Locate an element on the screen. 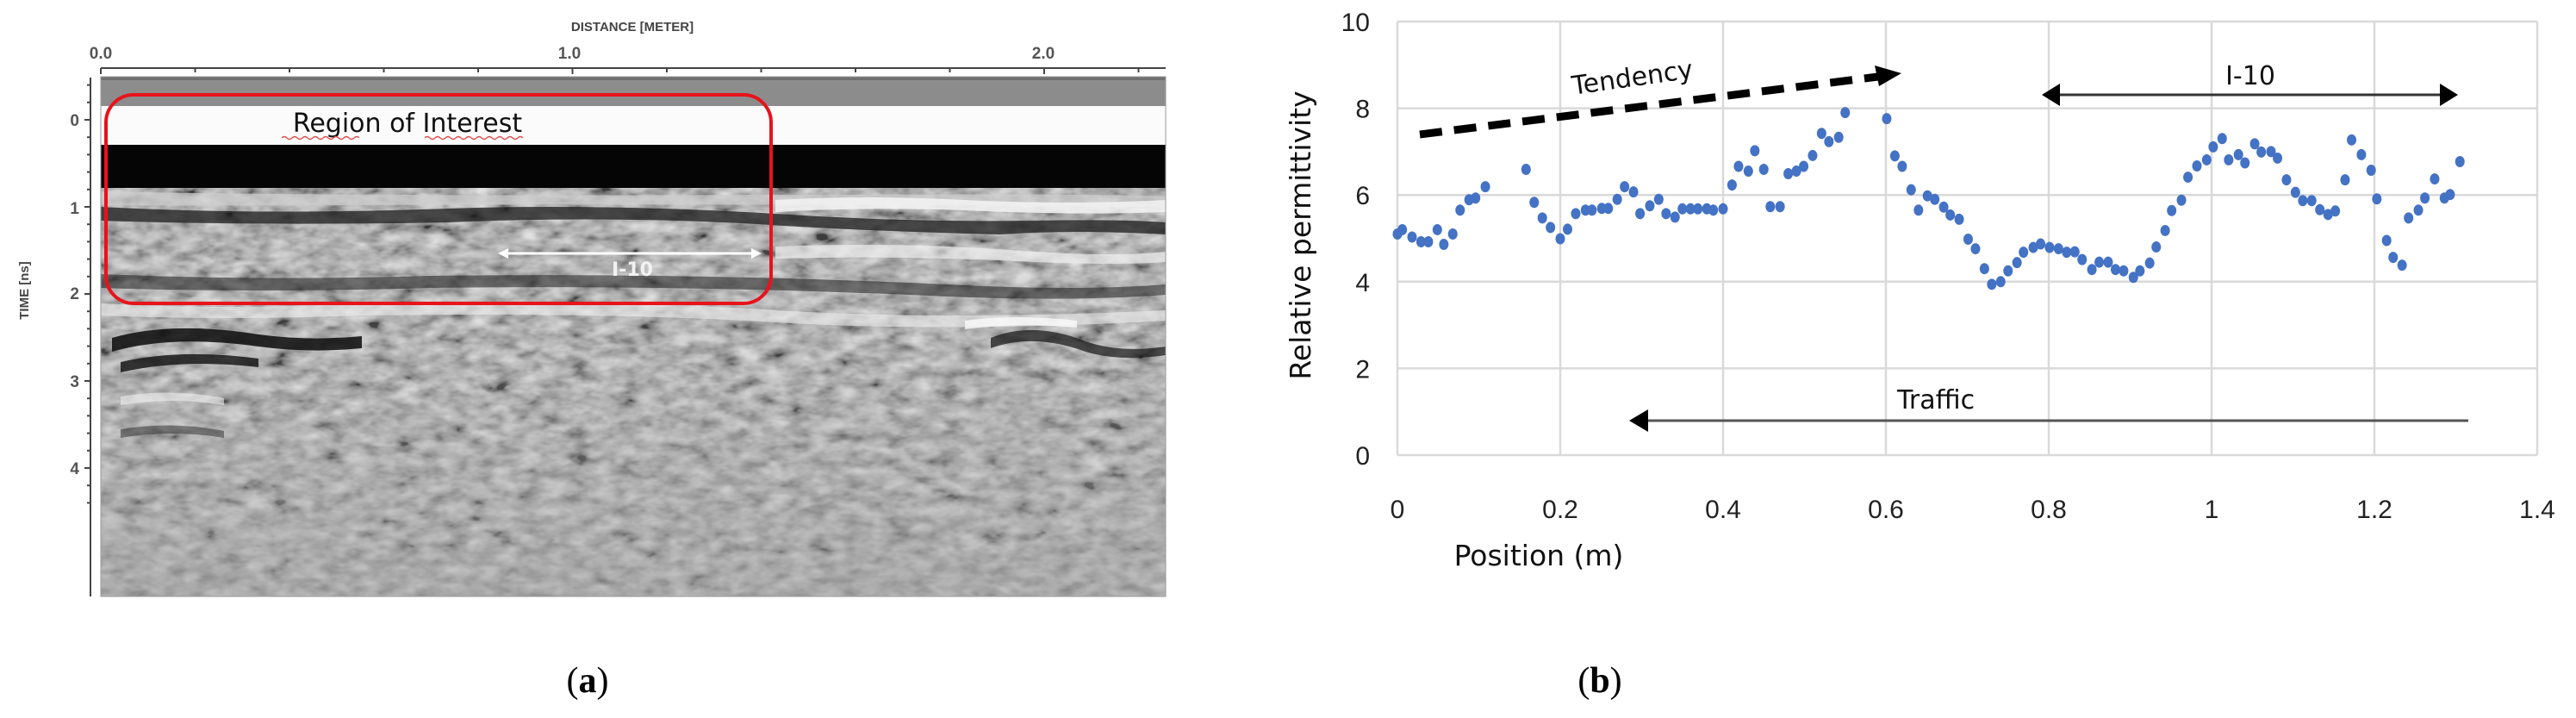 The height and width of the screenshot is (718, 2576). chart-x-tick-label: 0.4 is located at coordinates (1723, 510).